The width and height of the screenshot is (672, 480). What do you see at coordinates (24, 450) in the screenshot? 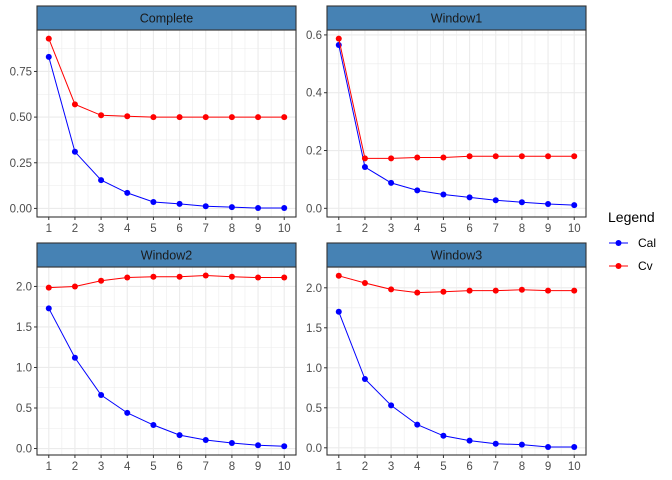
I see `y-tick-label: 0.0` at bounding box center [24, 450].